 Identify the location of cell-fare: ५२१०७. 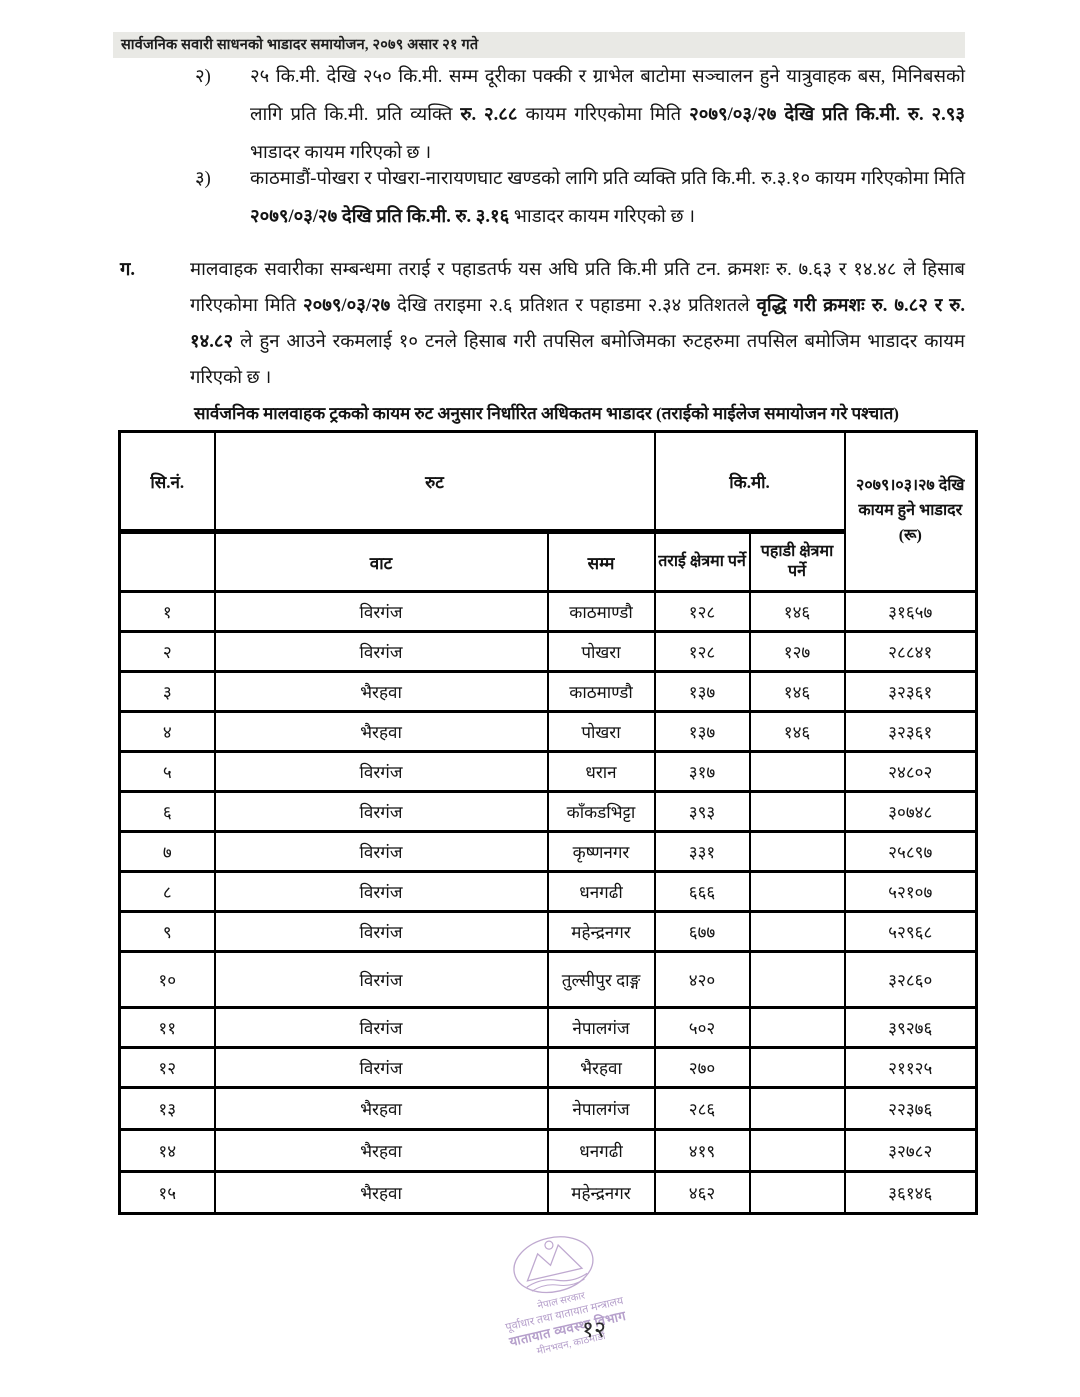
(910, 891).